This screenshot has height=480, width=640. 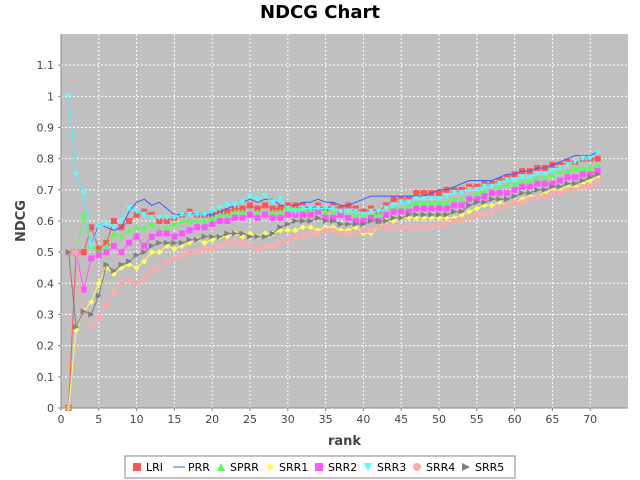 I want to click on legend-swatch-srr2, so click(x=319, y=467).